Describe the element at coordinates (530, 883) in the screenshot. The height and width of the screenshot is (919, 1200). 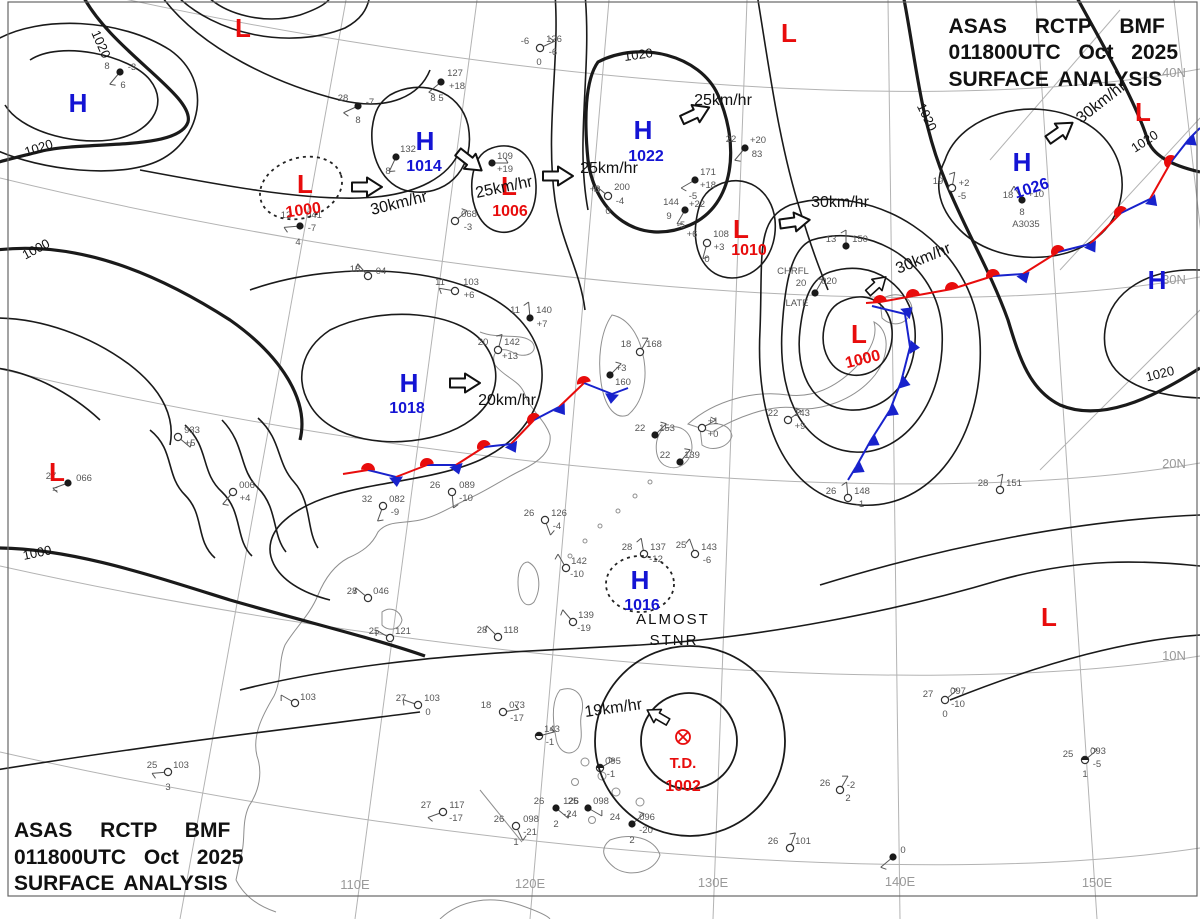
I see `lon-label: 120E` at that location.